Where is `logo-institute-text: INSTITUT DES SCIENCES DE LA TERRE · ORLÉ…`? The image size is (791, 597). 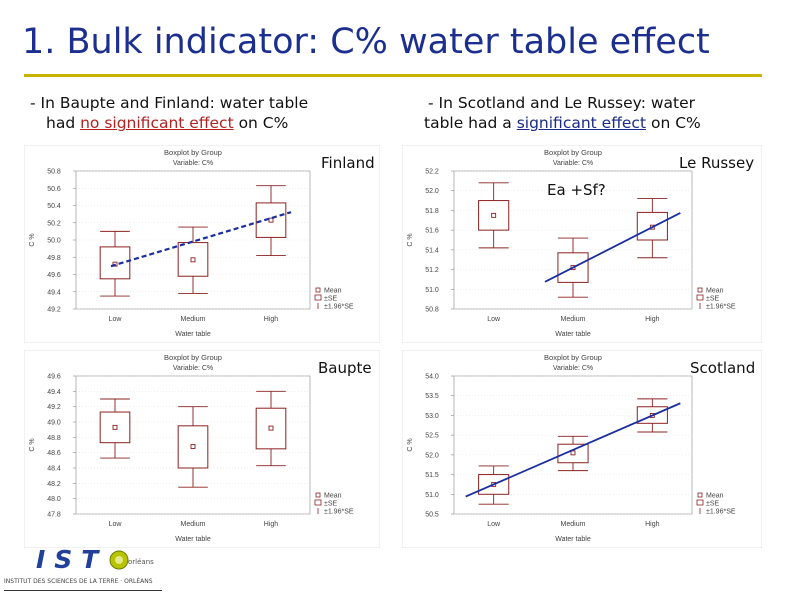 logo-institute-text: INSTITUT DES SCIENCES DE LA TERRE · ORLÉ… is located at coordinates (78, 581).